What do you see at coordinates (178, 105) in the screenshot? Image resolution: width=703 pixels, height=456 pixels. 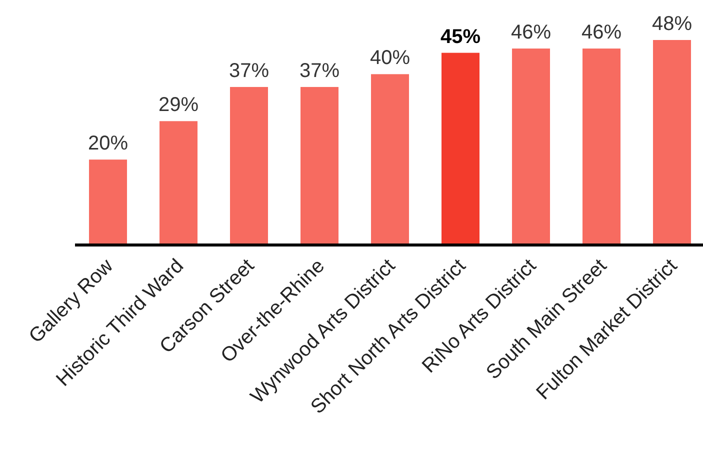 I see `data-label: 29%` at bounding box center [178, 105].